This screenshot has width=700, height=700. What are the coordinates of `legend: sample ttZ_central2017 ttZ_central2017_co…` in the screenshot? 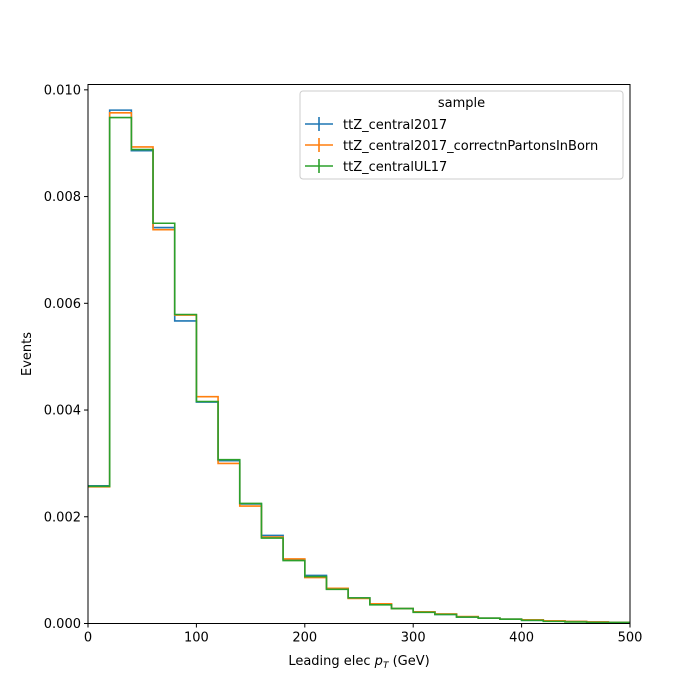 It's located at (461, 135).